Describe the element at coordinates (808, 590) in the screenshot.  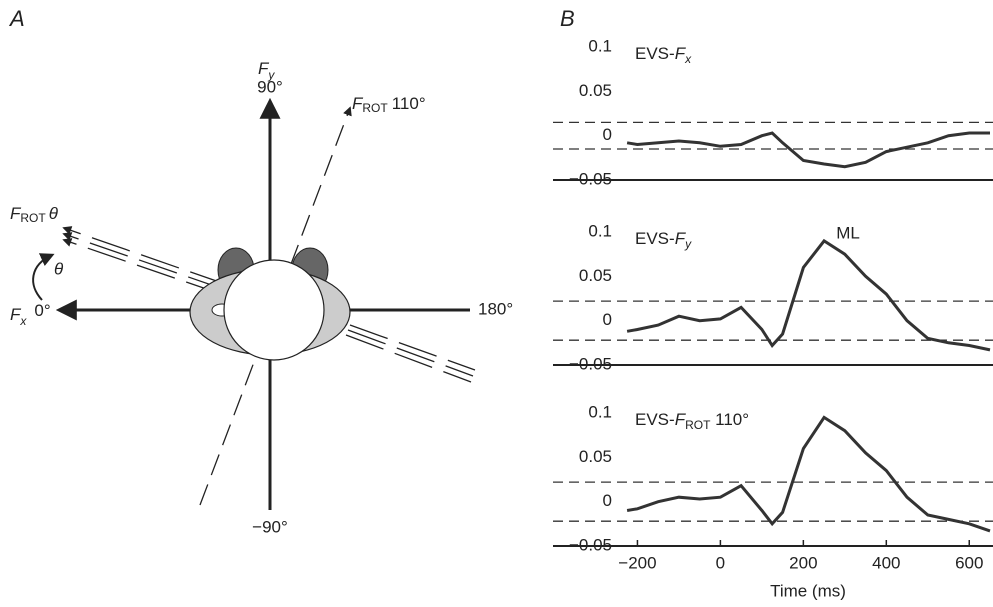
I see `x-axis-label: Time (ms)` at that location.